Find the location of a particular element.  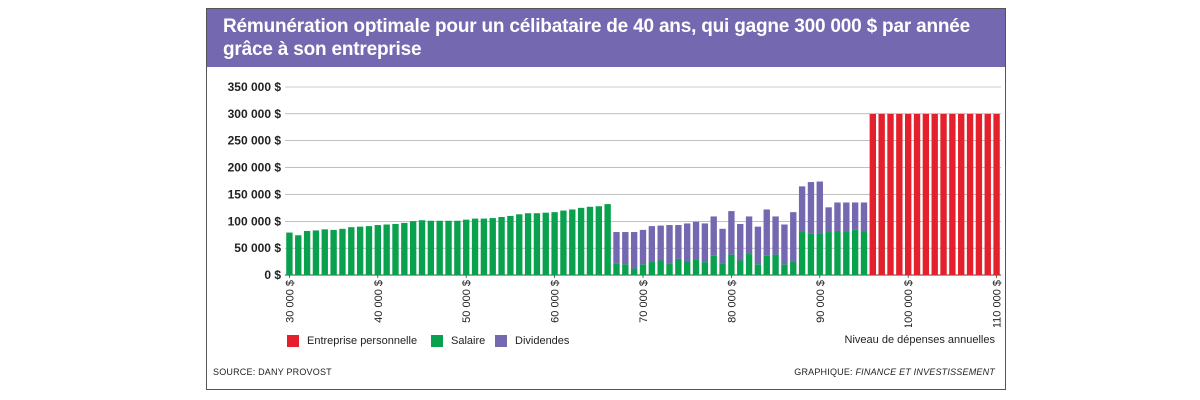

legend-swatch-entreprise is located at coordinates (293, 341).